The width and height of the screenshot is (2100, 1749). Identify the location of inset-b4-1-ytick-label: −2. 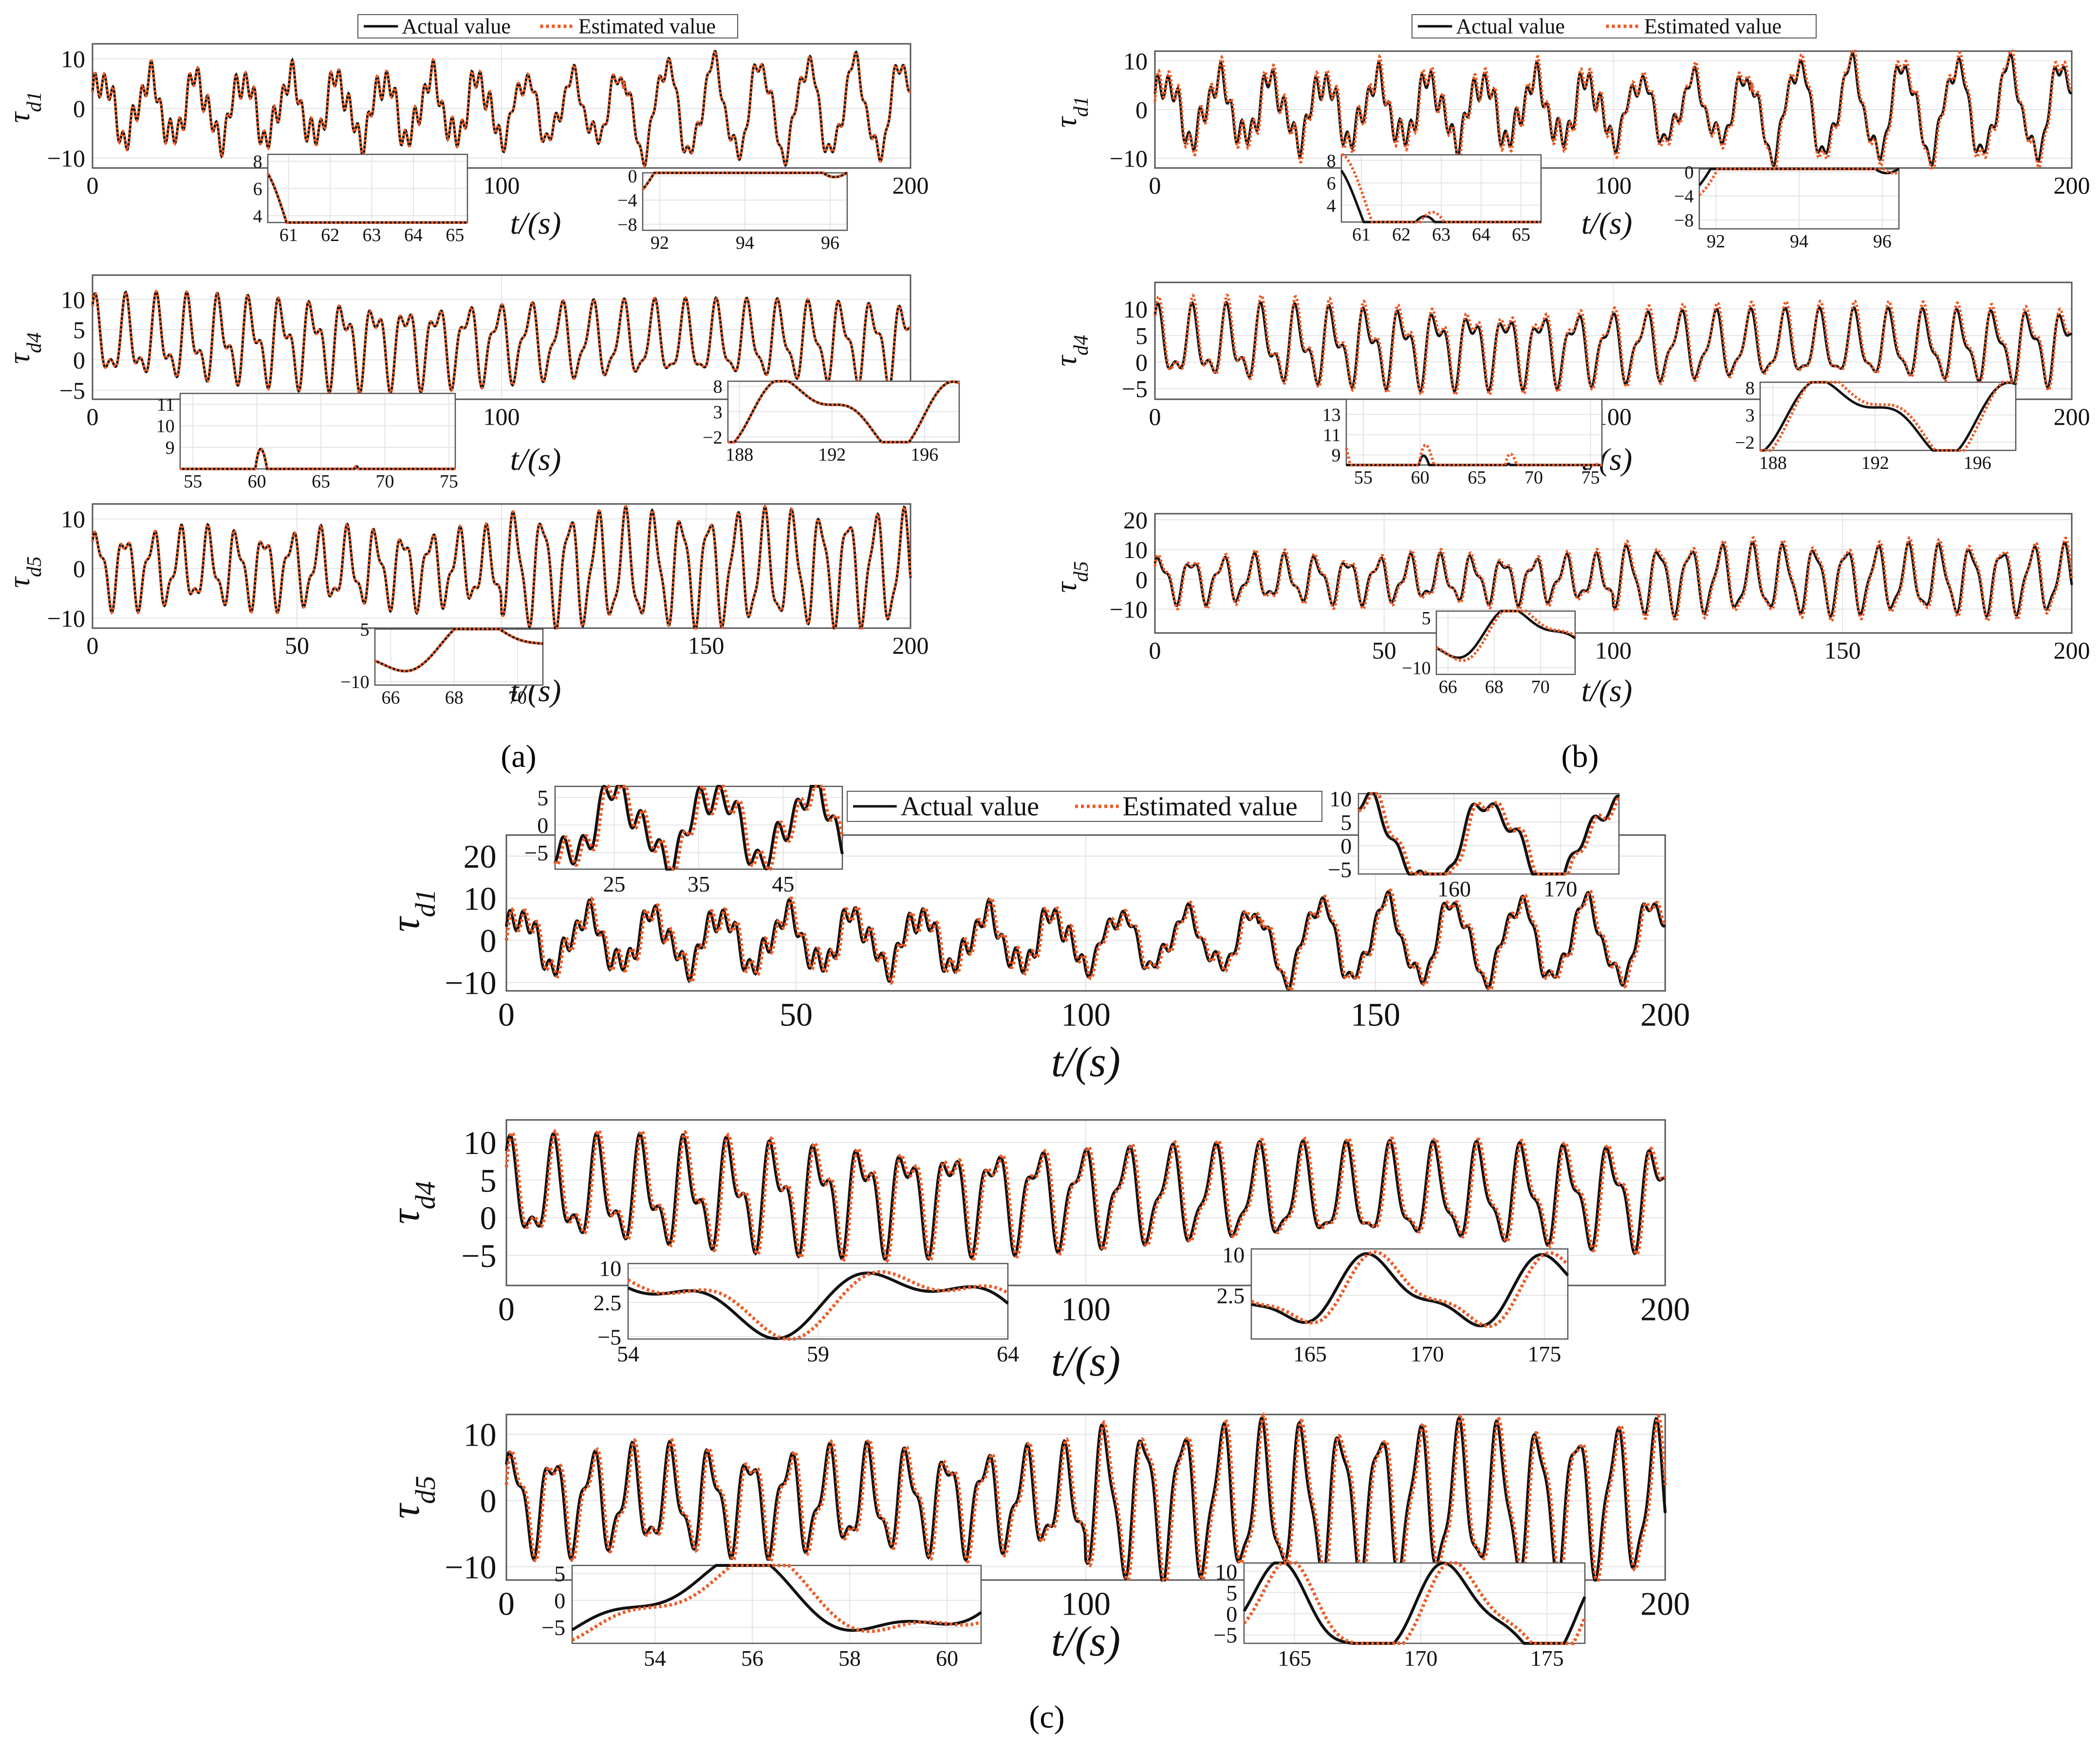
(1745, 443).